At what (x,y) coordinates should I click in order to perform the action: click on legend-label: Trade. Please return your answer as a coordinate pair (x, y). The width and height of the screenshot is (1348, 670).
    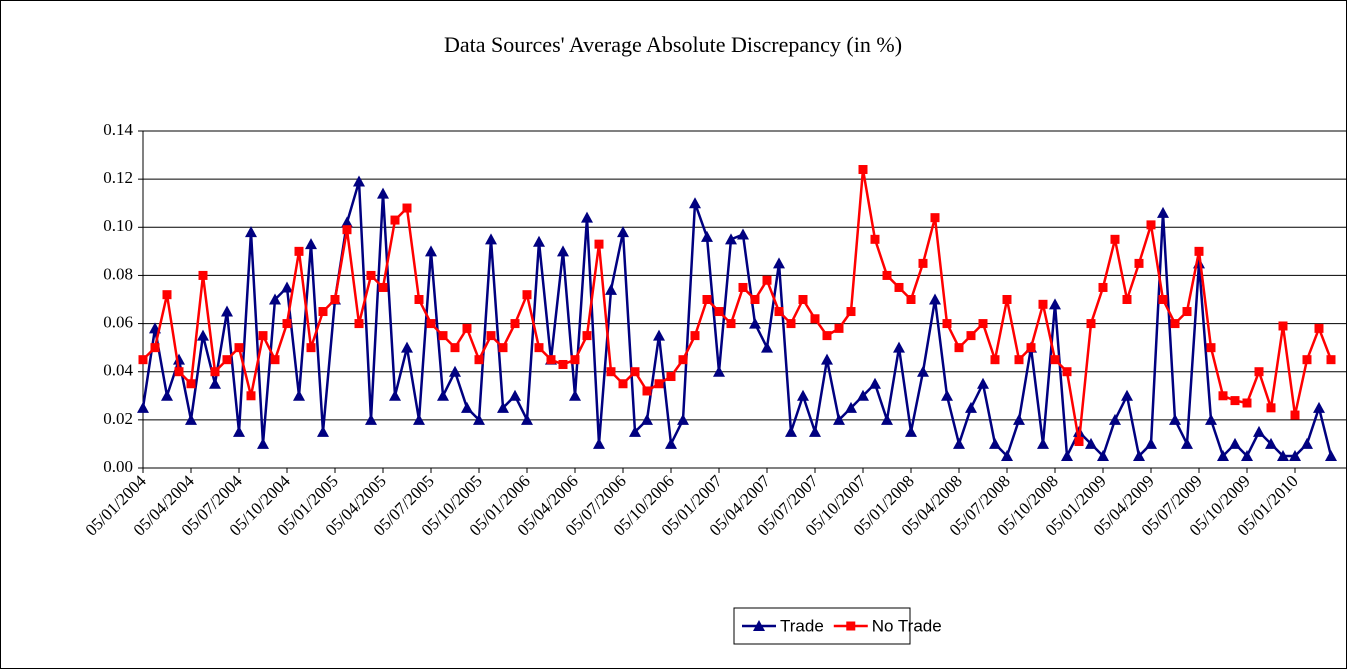
    Looking at the image, I should click on (802, 625).